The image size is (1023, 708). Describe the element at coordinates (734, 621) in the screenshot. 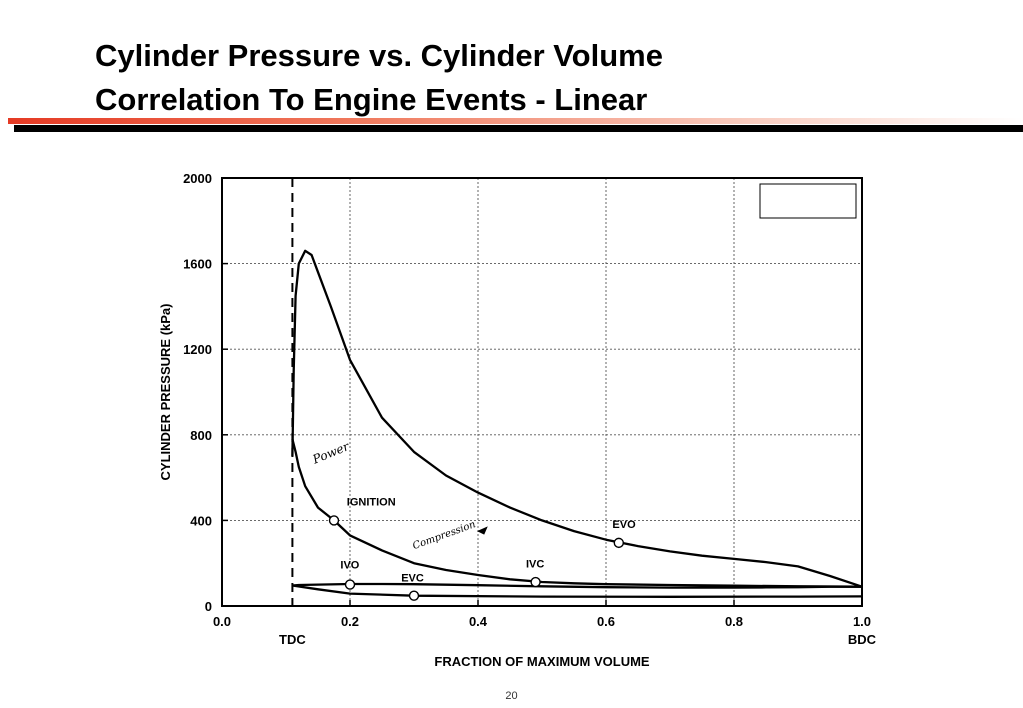

I see `x-tick-label: 0.8` at that location.